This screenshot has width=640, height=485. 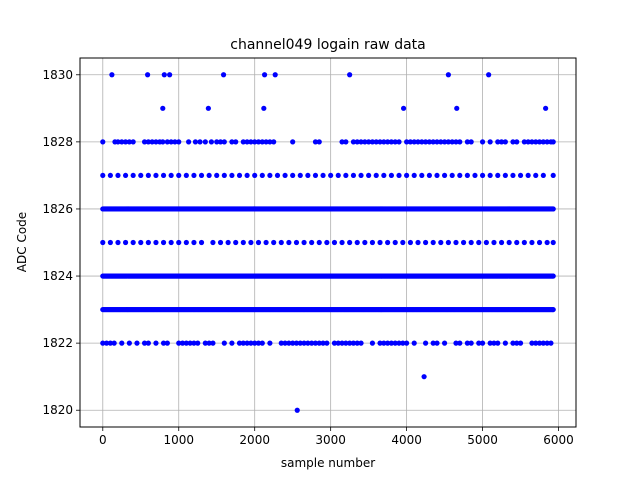 I want to click on x-axis-label: sample number, so click(x=328, y=463).